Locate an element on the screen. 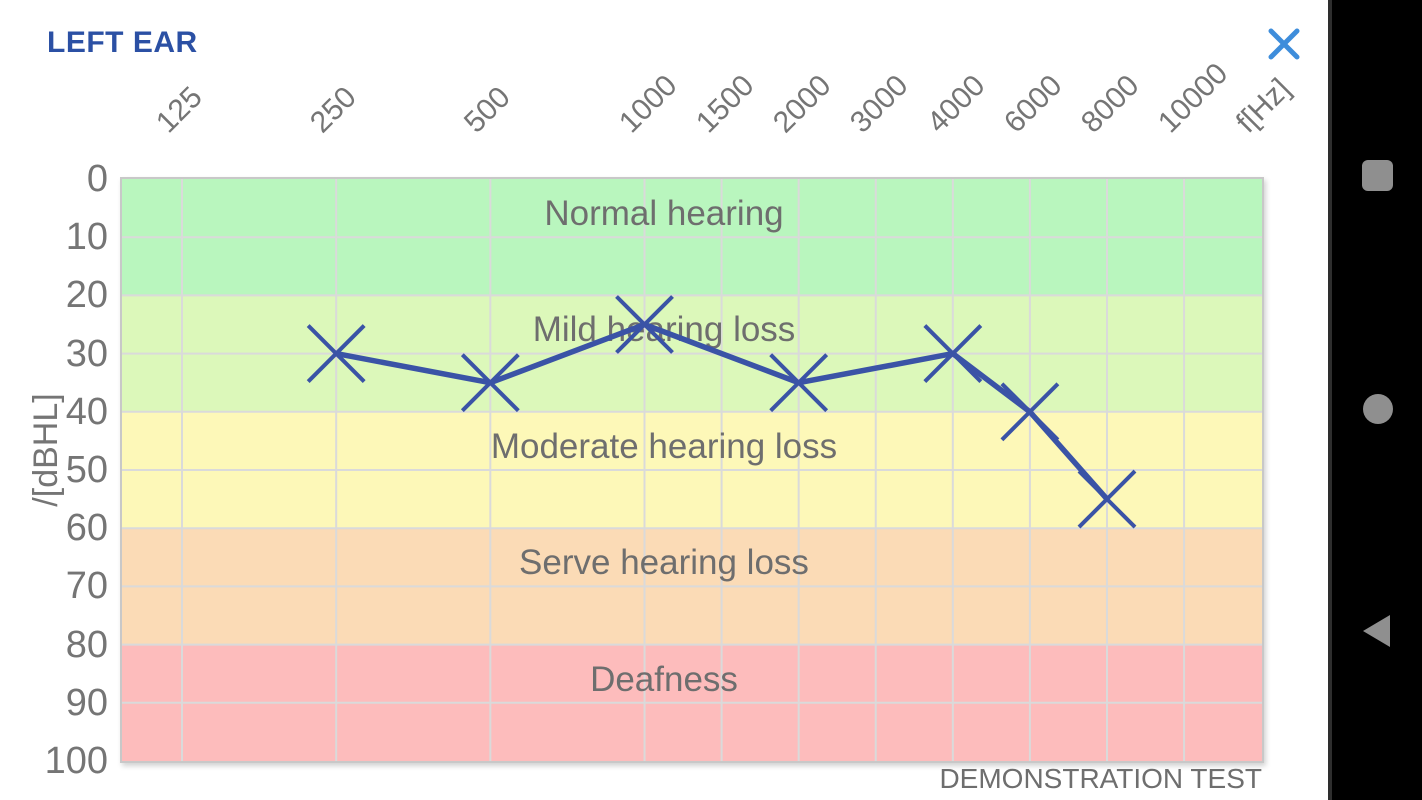 The height and width of the screenshot is (800, 1422). android-nav-bar is located at coordinates (1375, 400).